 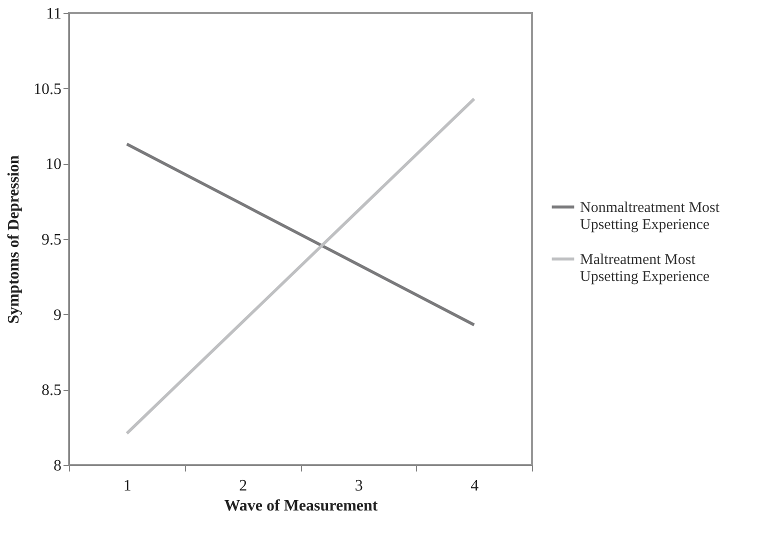 I want to click on x-tick-label: 3, so click(x=358, y=486).